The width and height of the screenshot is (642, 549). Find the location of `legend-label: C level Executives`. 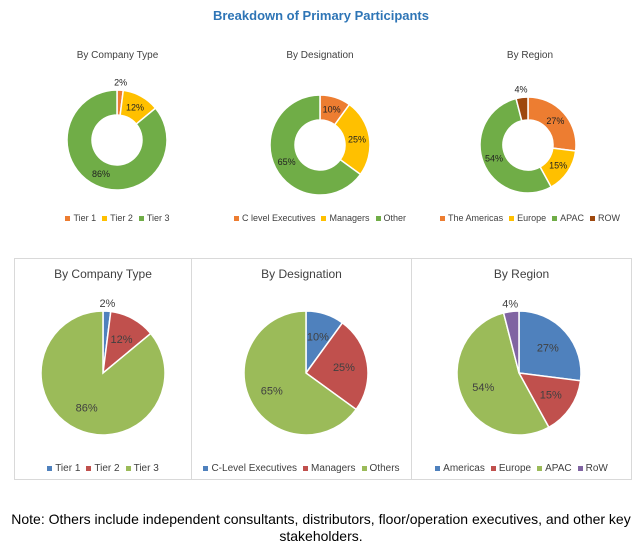

legend-label: C level Executives is located at coordinates (278, 218).